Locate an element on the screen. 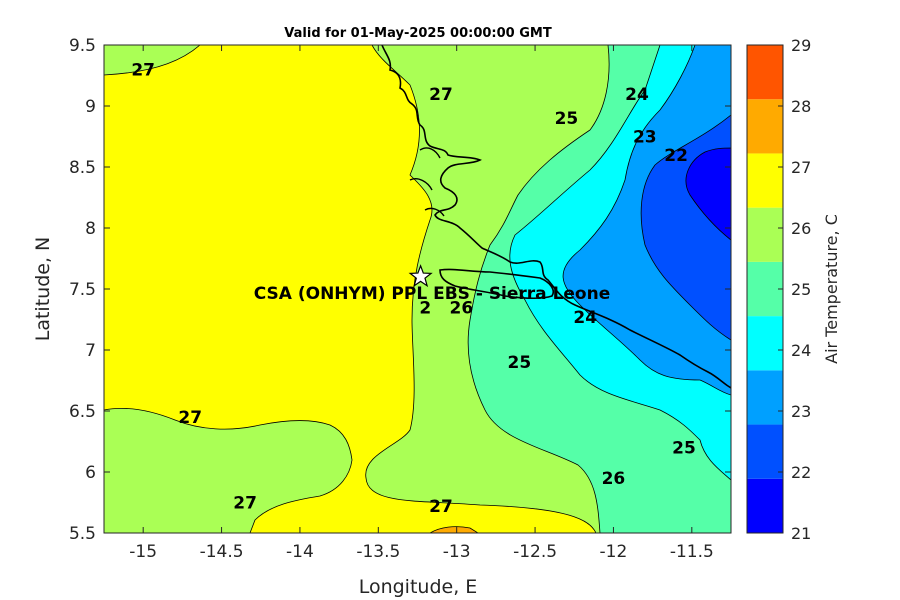 This screenshot has height=600, width=900. y-tick-label: 9 is located at coordinates (90, 107).